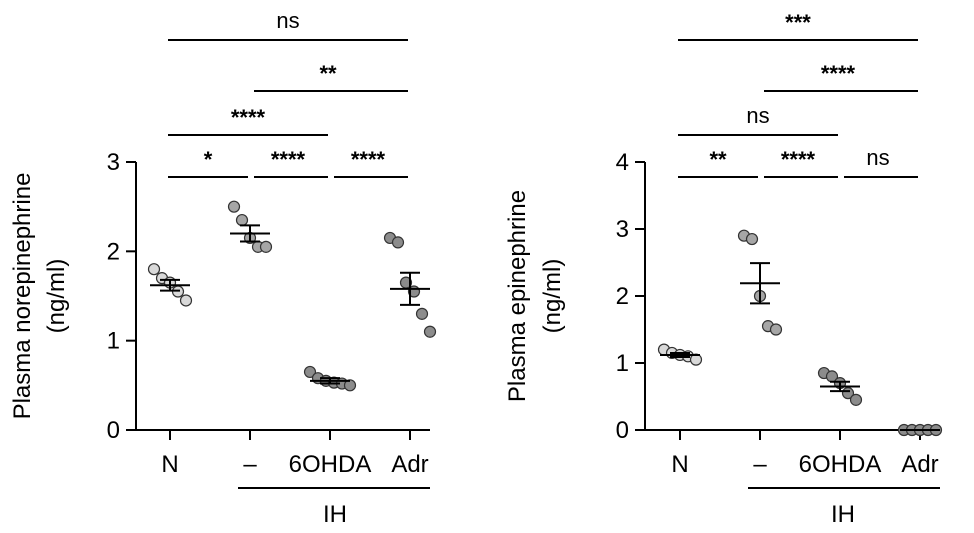  What do you see at coordinates (22, 296) in the screenshot?
I see `y-axis-label: Plasma norepinephrine` at bounding box center [22, 296].